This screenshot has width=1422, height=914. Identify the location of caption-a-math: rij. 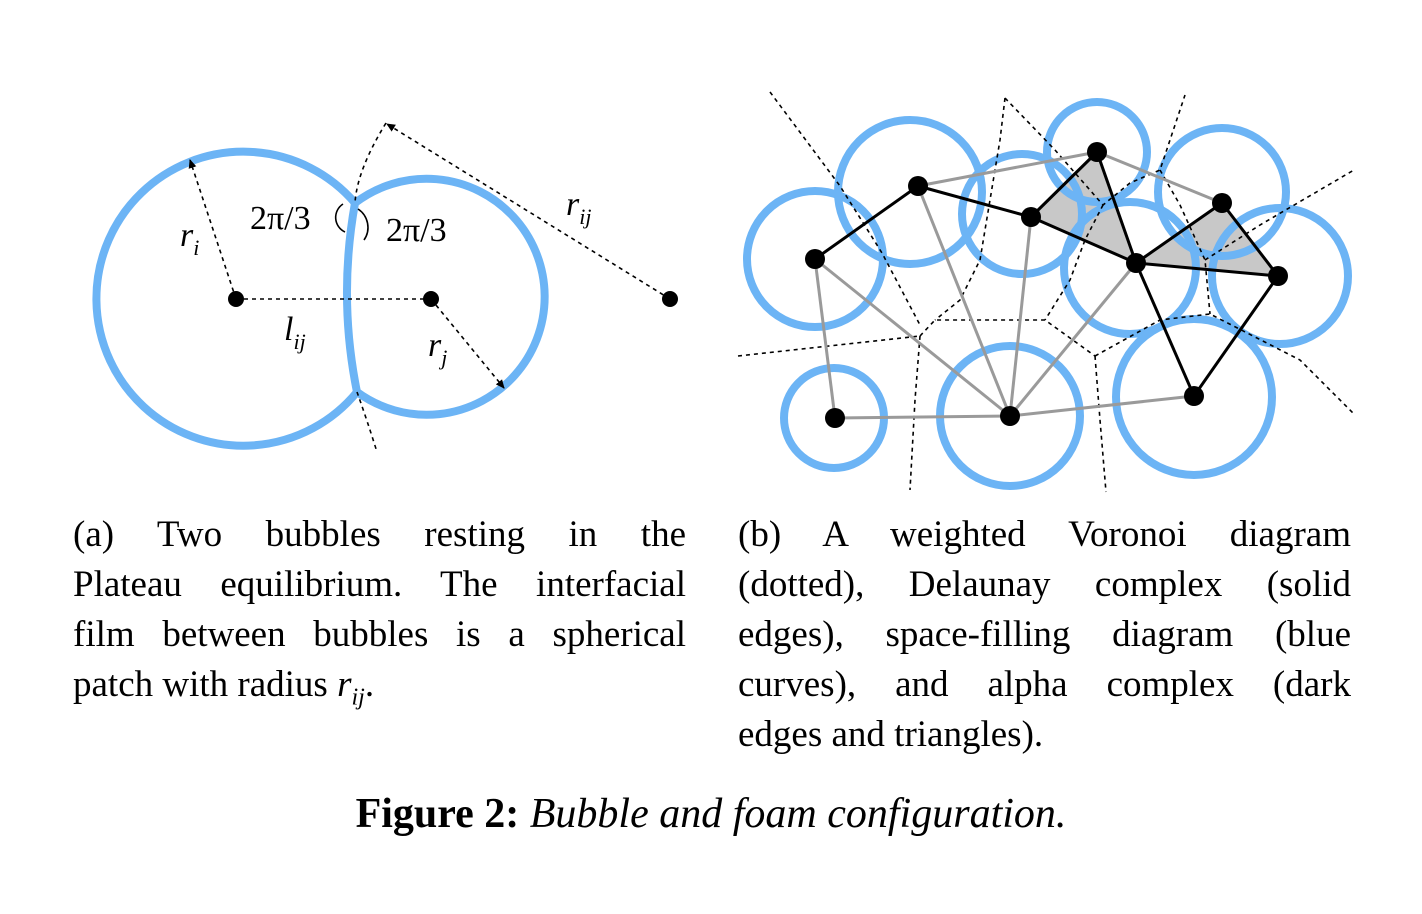
(351, 687).